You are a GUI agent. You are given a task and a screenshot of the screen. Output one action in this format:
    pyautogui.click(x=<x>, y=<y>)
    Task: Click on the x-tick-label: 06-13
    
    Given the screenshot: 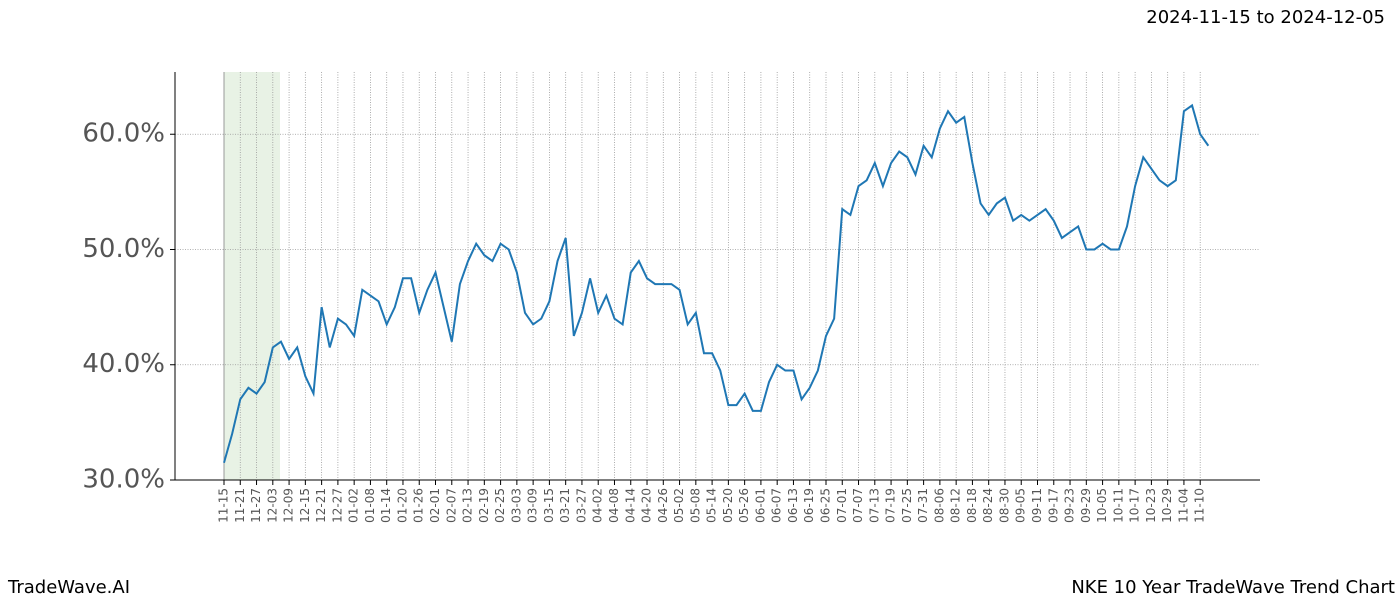 What is the action you would take?
    pyautogui.click(x=793, y=505)
    